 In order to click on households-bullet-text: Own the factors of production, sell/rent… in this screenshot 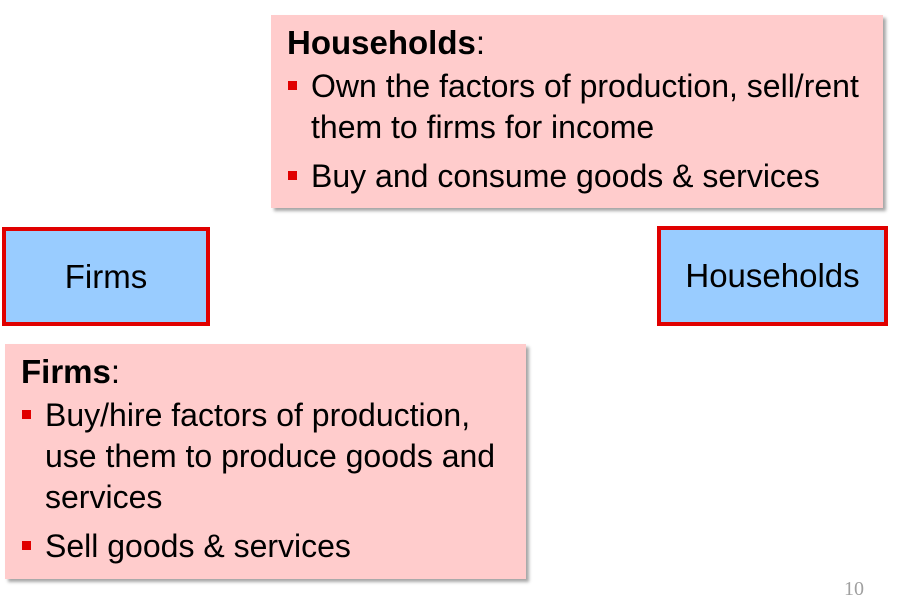, I will do `click(585, 106)`.